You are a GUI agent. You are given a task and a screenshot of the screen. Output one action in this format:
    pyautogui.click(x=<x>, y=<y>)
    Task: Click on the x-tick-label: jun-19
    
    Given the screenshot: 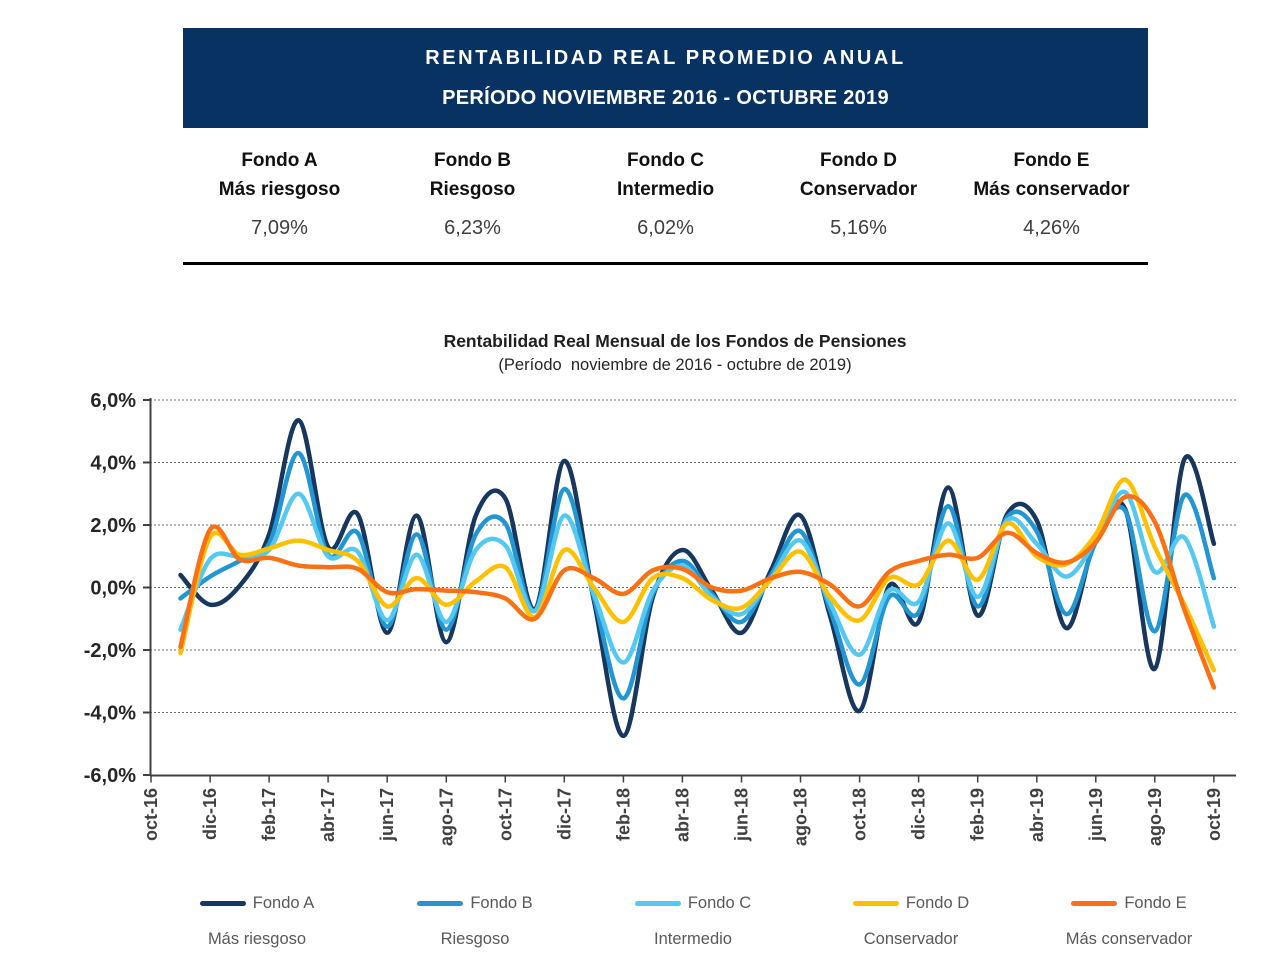 What is the action you would take?
    pyautogui.click(x=1096, y=815)
    